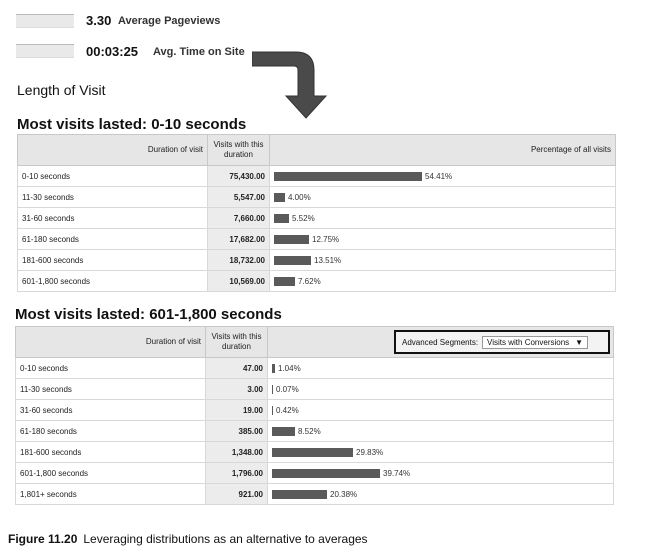 This screenshot has width=648, height=556. I want to click on visits-cell: 47.00, so click(236, 368).